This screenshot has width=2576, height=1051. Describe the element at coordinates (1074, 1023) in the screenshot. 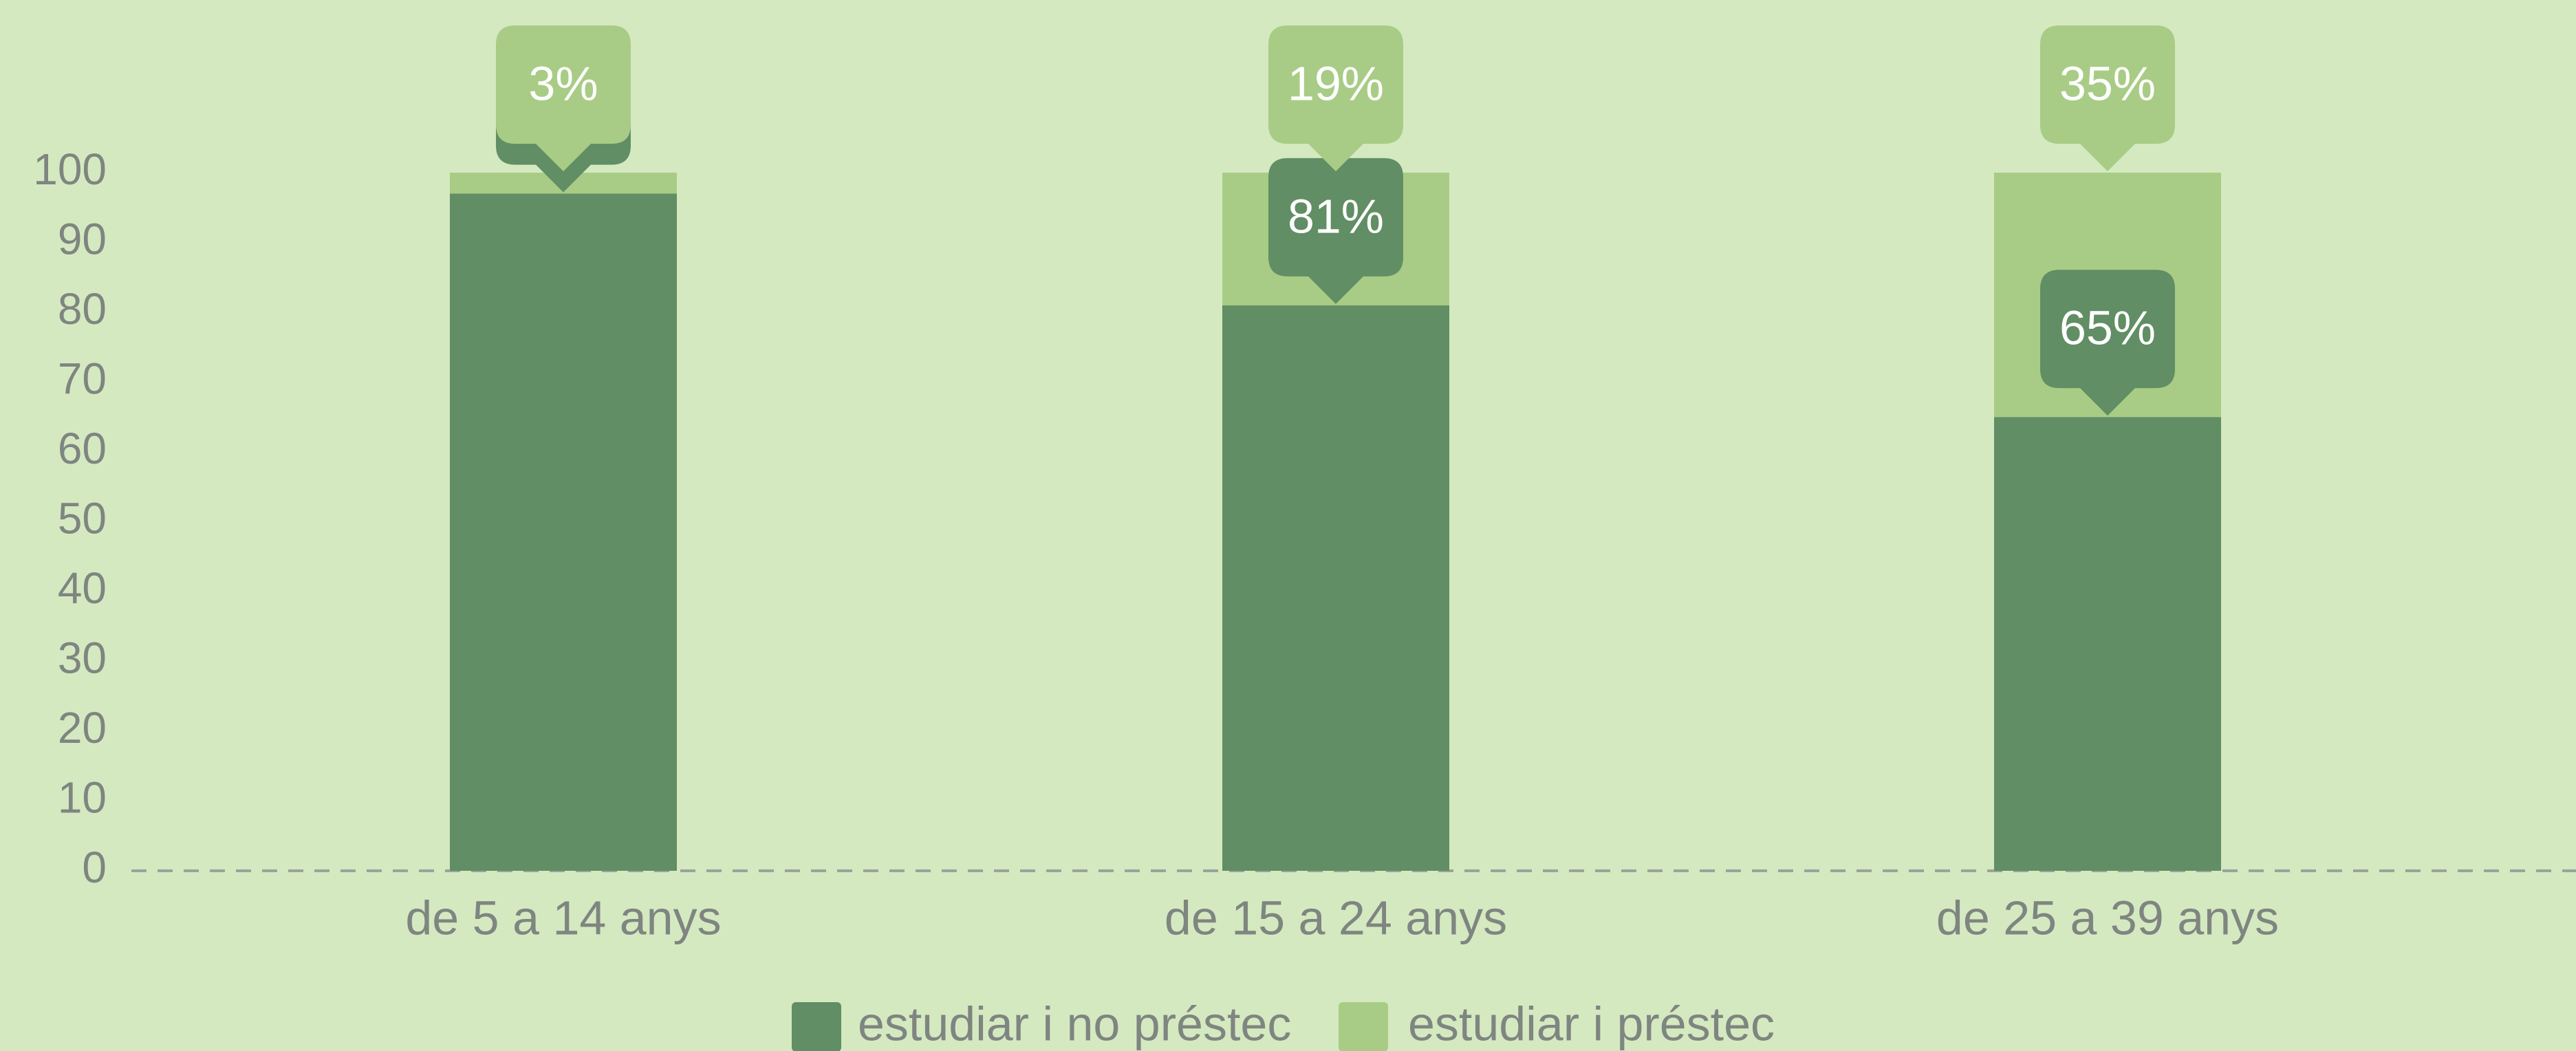

I see `legend-label: estudiar i no préstec` at that location.